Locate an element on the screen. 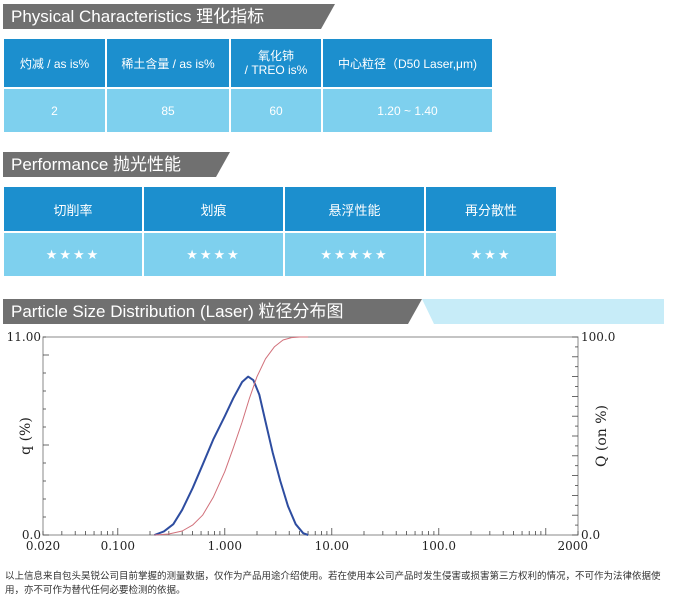  psd-title-text: Particle Size Distribution (Laser) 粒径分布图 is located at coordinates (177, 311).